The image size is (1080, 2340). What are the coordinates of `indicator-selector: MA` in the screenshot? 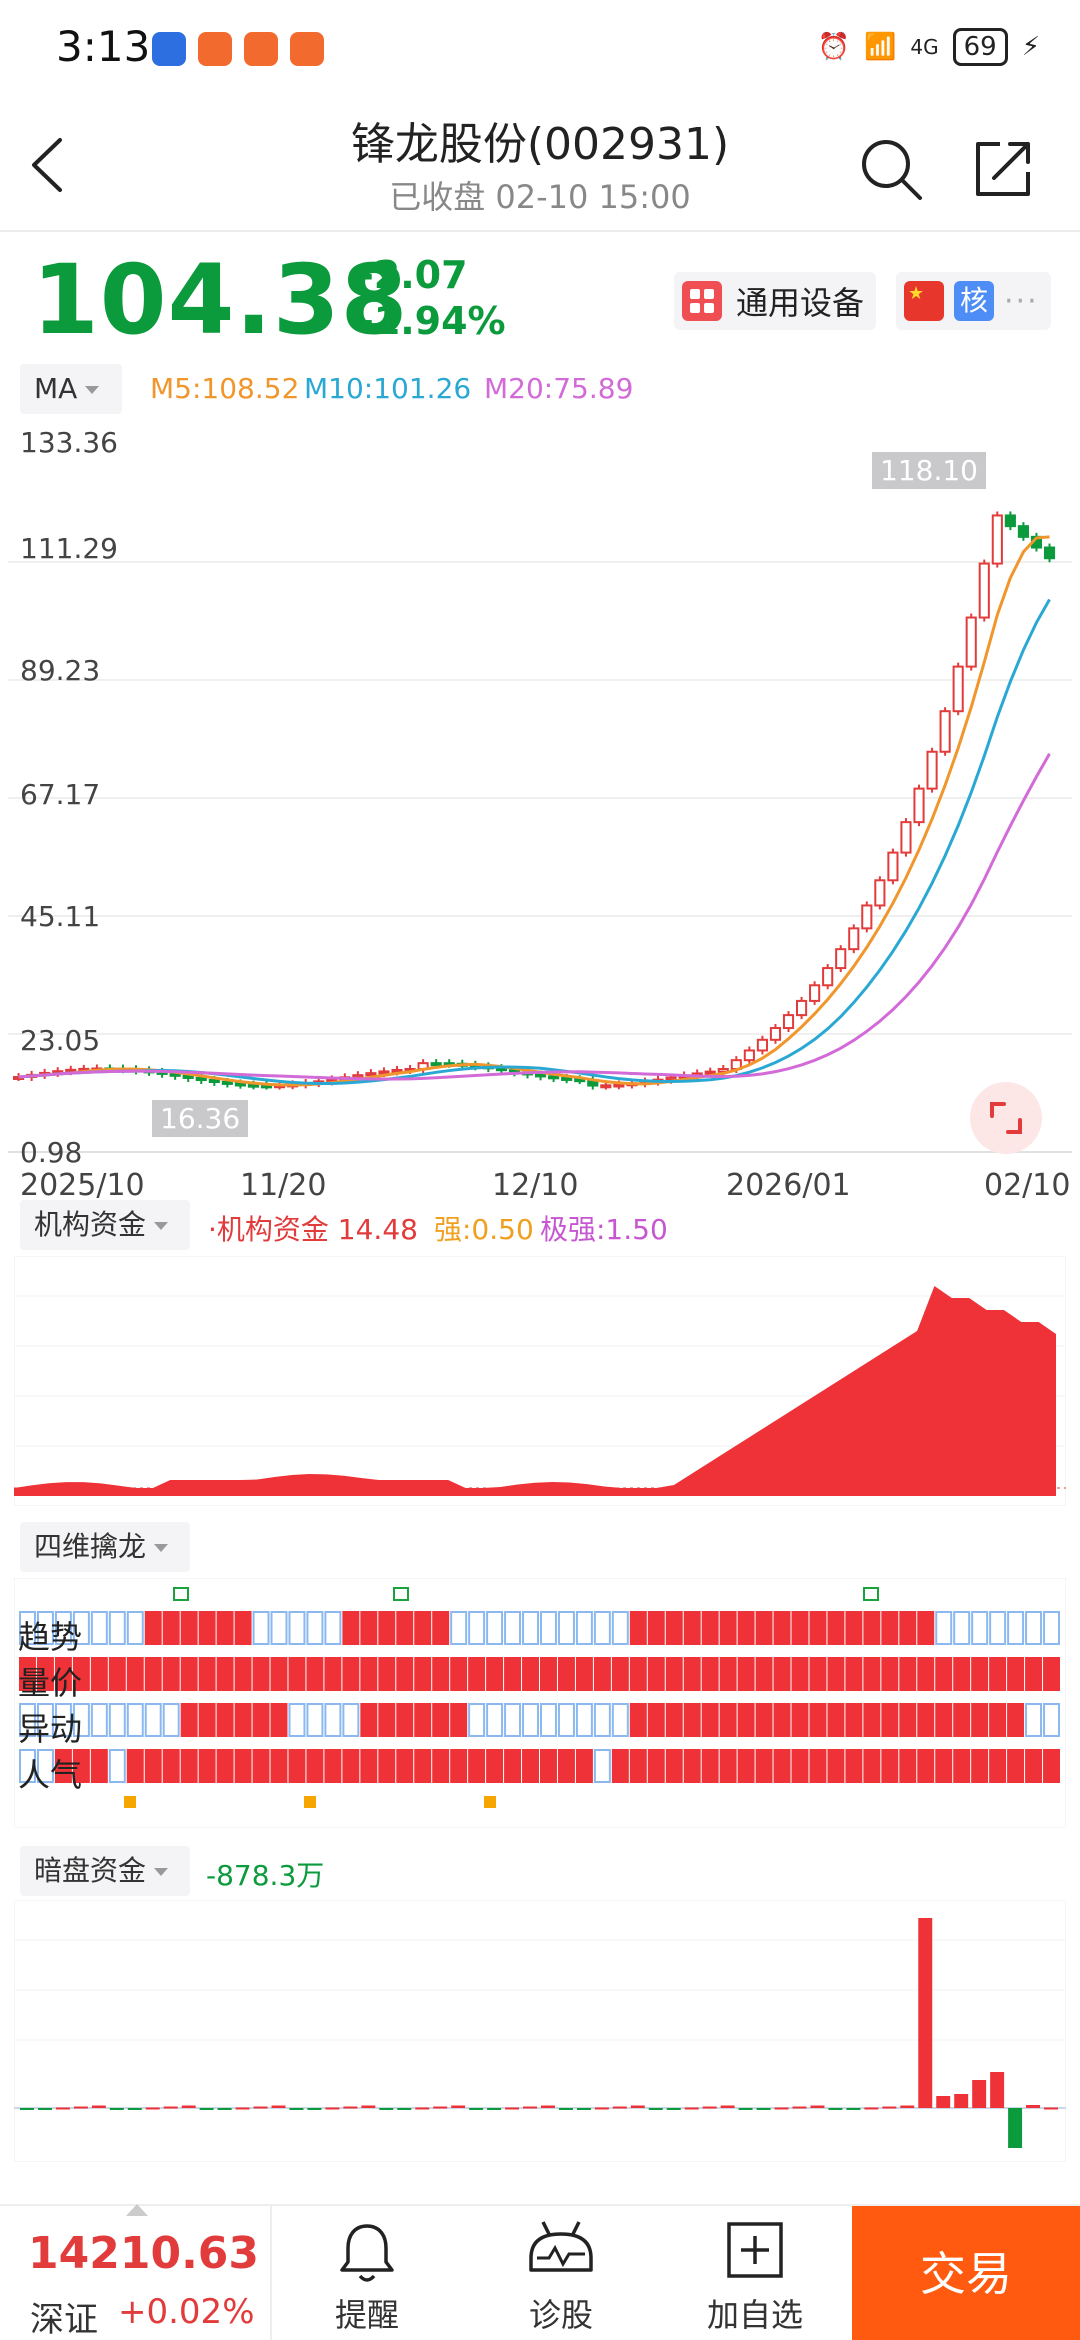 It's located at (71, 389).